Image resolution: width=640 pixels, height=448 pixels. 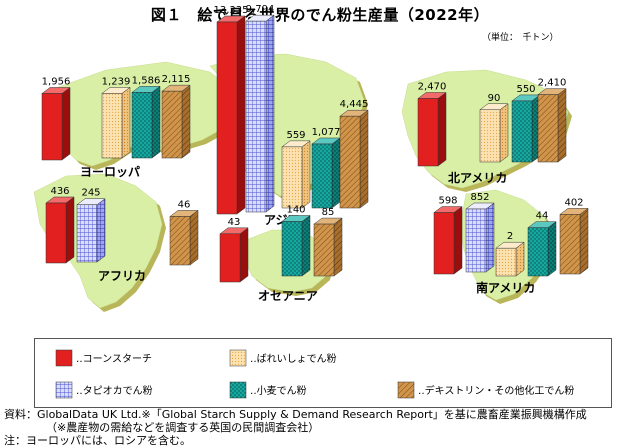 I want to click on data-label: 46, so click(x=184, y=204).